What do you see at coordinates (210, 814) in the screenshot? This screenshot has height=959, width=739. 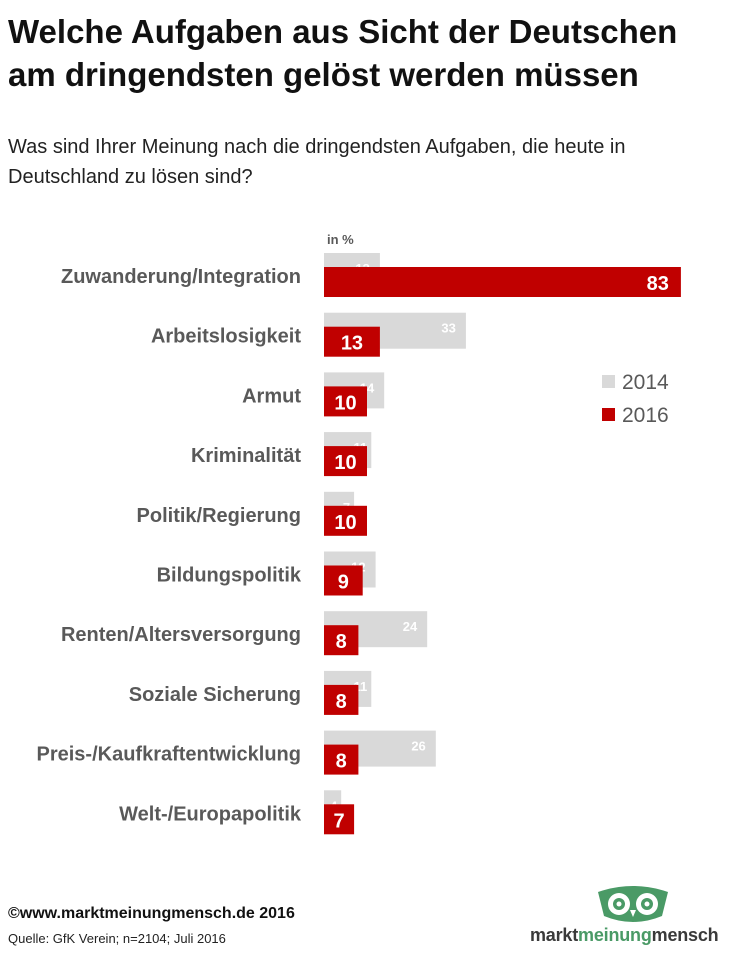 I see `category-label: Welt-/Europapolitik` at bounding box center [210, 814].